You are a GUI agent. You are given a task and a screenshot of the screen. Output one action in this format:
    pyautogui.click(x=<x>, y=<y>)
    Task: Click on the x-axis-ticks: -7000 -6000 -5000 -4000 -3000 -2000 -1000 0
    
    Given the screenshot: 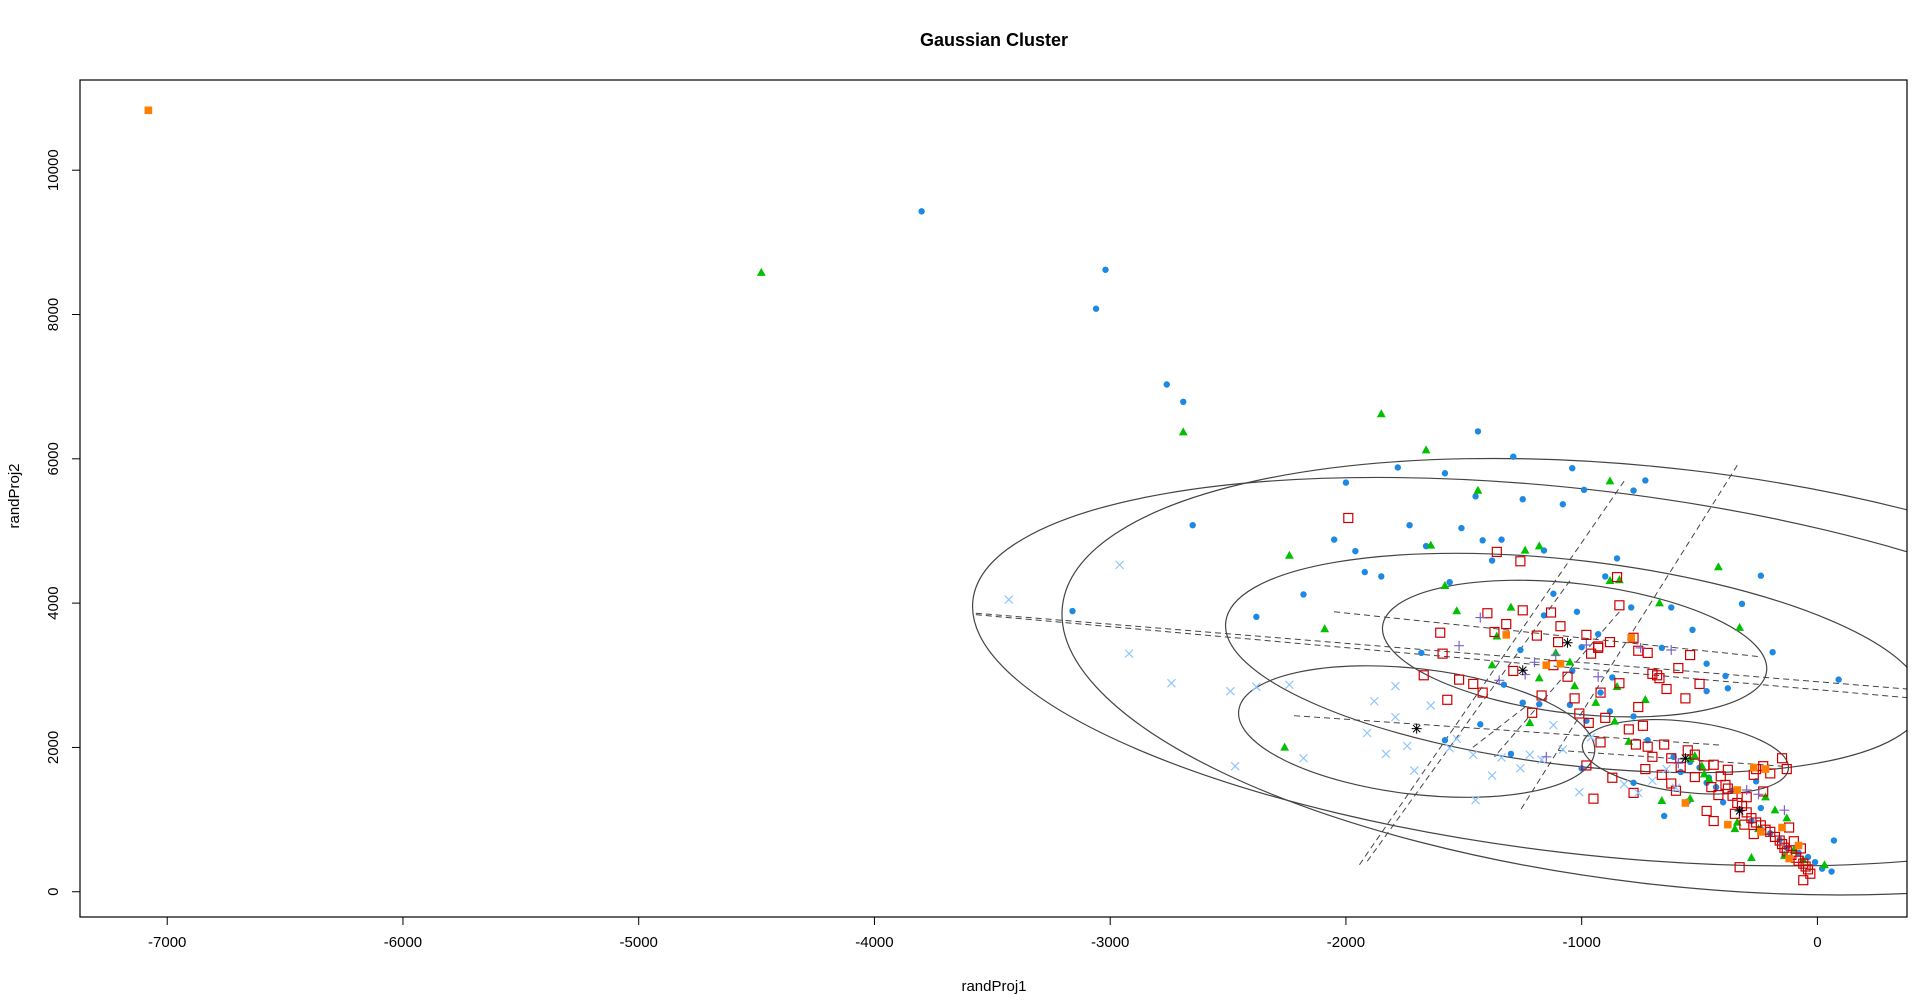 What is the action you would take?
    pyautogui.click(x=985, y=934)
    